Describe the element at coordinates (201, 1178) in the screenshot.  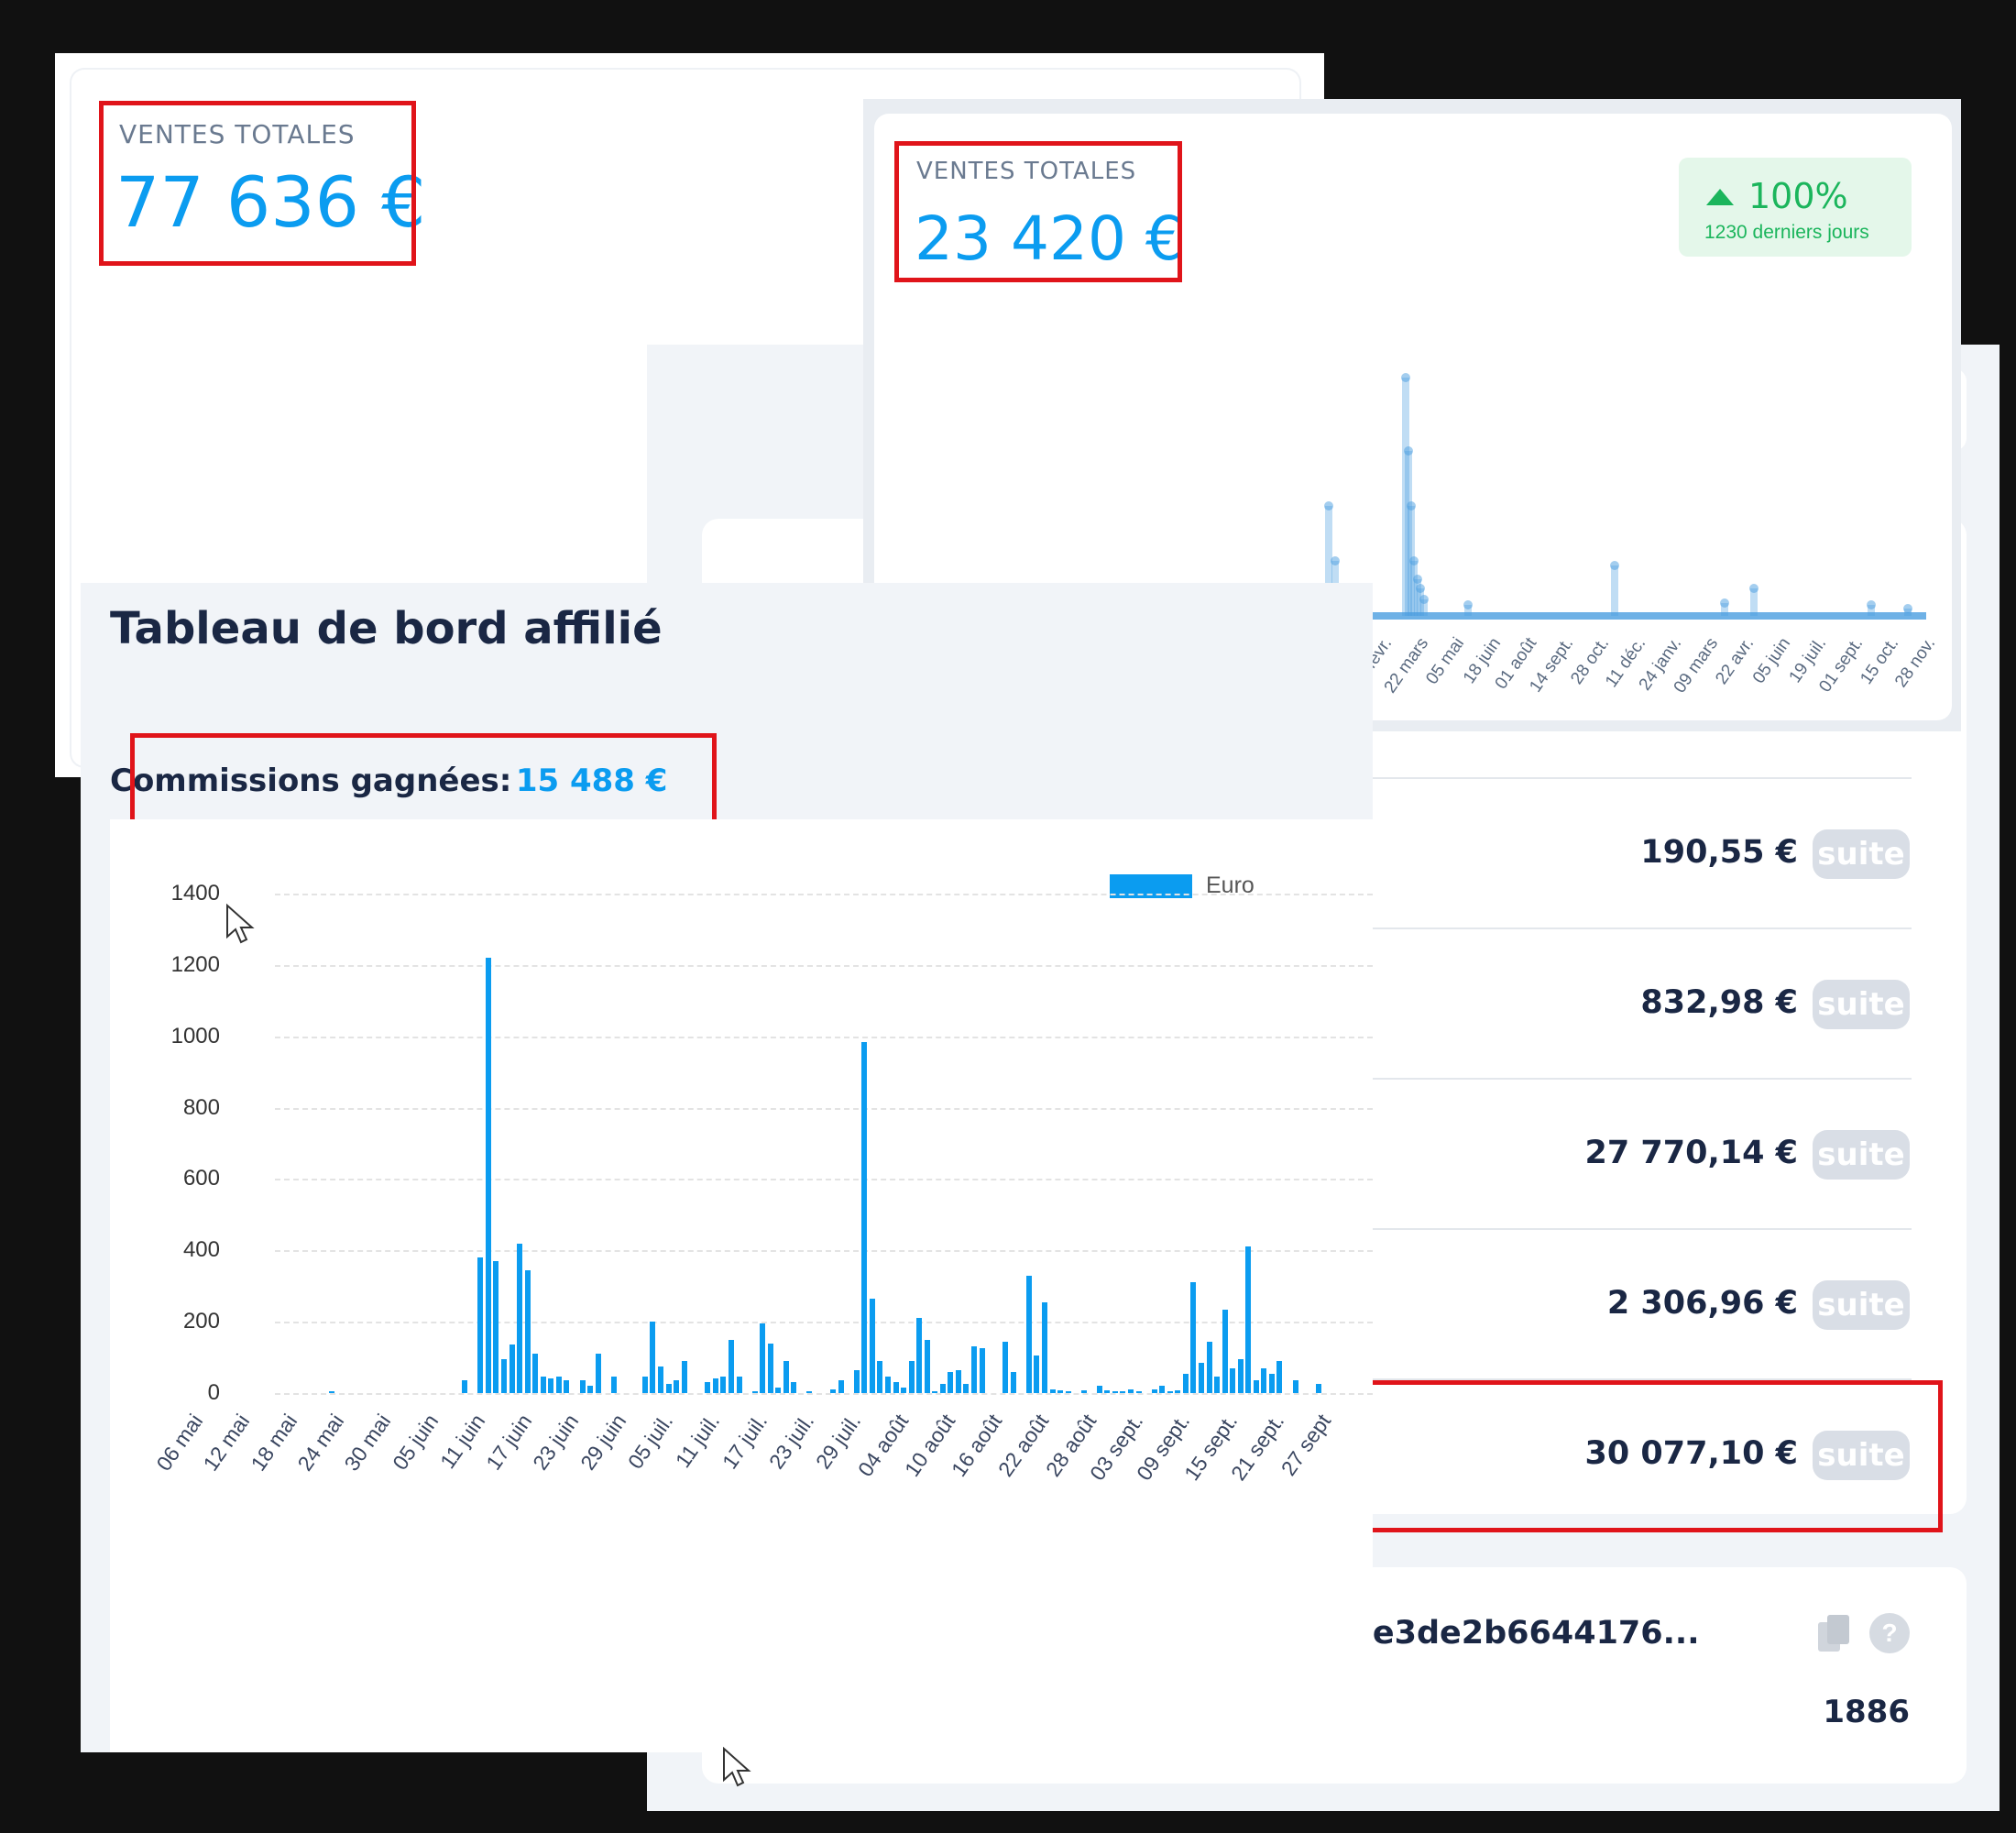
I see `y-tick-label: 600` at that location.